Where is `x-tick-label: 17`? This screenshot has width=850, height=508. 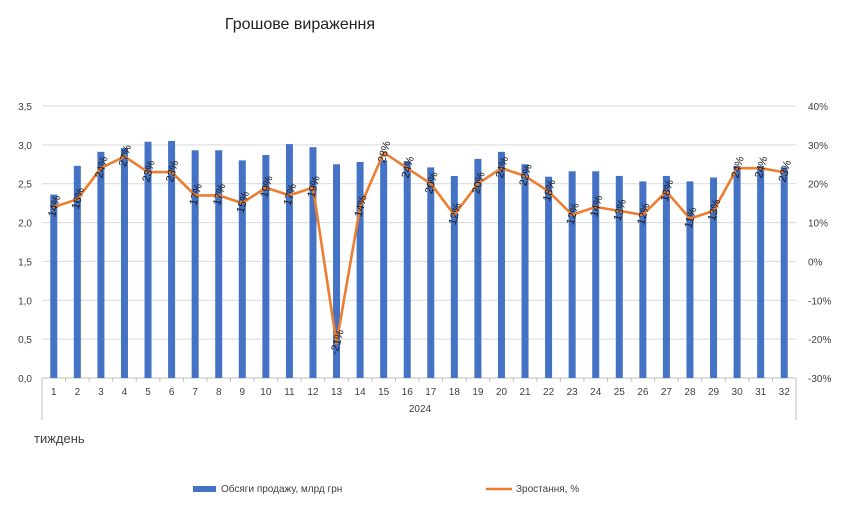 x-tick-label: 17 is located at coordinates (431, 392).